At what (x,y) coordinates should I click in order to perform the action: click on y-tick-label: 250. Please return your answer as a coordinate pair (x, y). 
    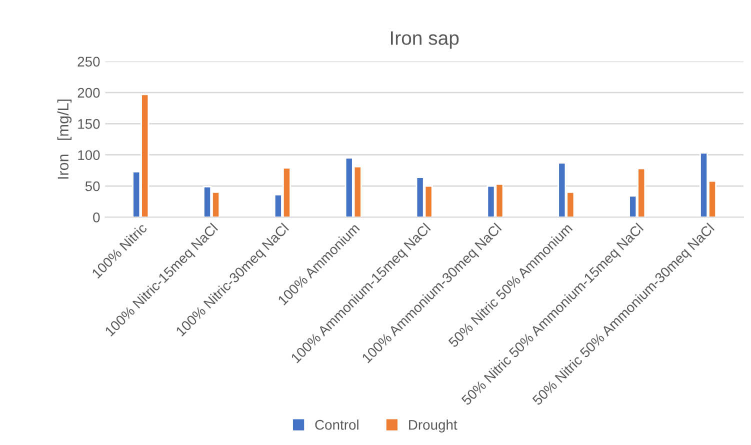
    Looking at the image, I should click on (89, 61).